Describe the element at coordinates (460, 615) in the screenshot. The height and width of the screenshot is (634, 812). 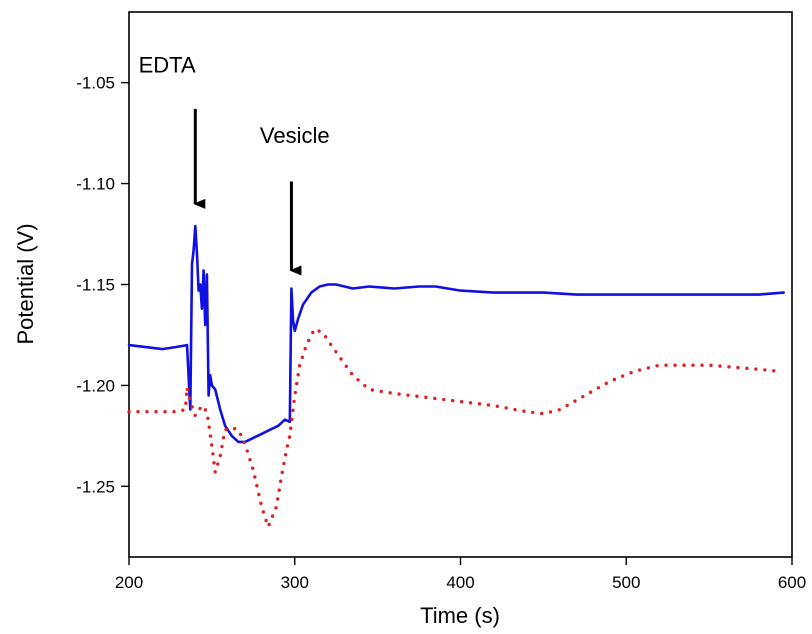
I see `x-axis-title: Time (s)` at that location.